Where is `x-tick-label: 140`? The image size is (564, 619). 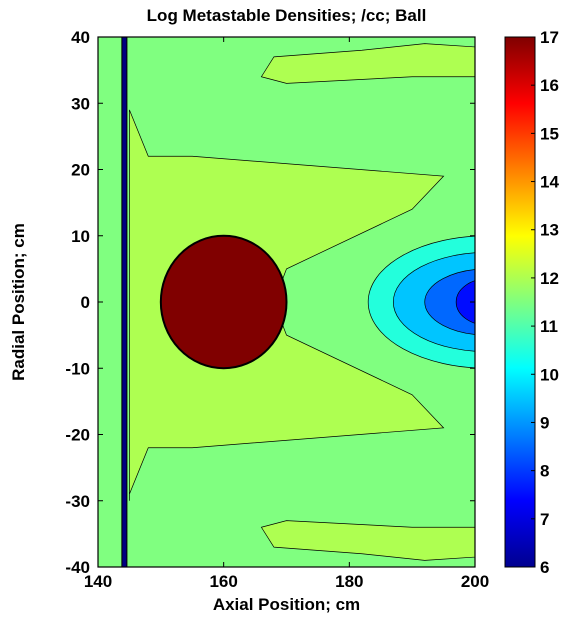
x-tick-label: 140 is located at coordinates (98, 581).